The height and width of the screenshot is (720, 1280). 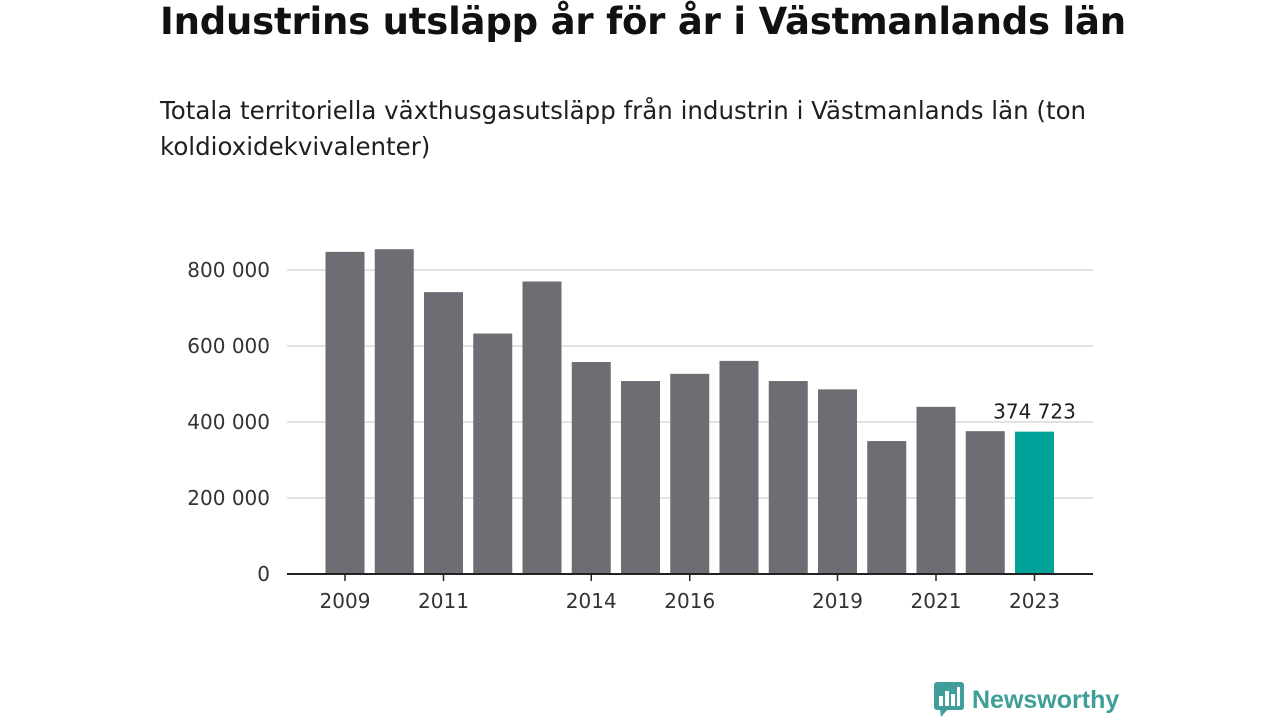 I want to click on bar-2018, so click(x=788, y=477).